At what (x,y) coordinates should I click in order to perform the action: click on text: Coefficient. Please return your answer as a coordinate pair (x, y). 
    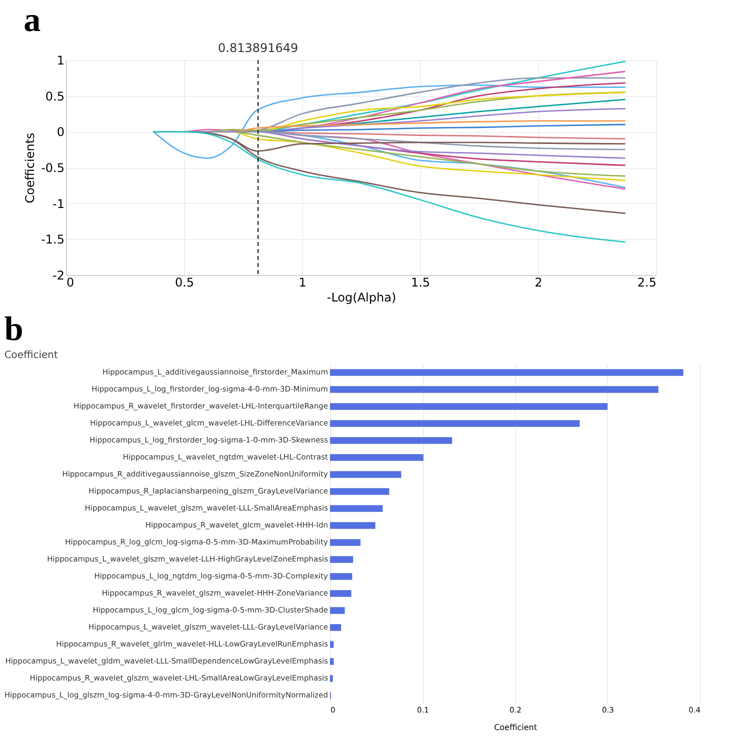
    Looking at the image, I should click on (31, 355).